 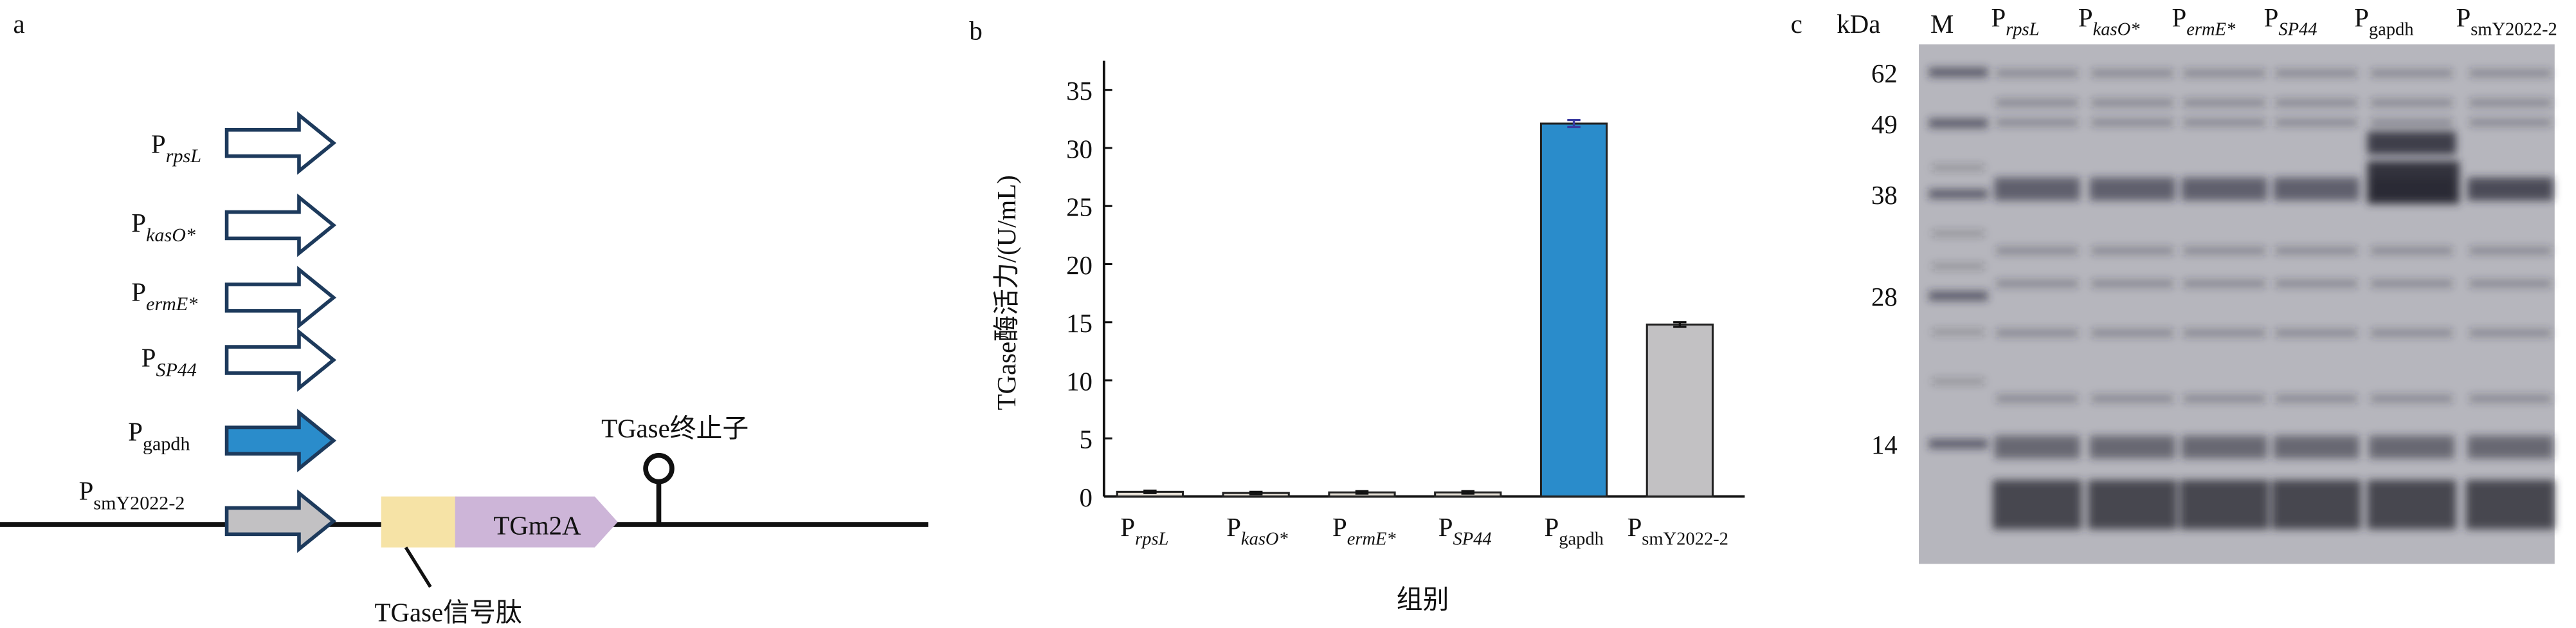 I want to click on panel-label: b, so click(x=975, y=30).